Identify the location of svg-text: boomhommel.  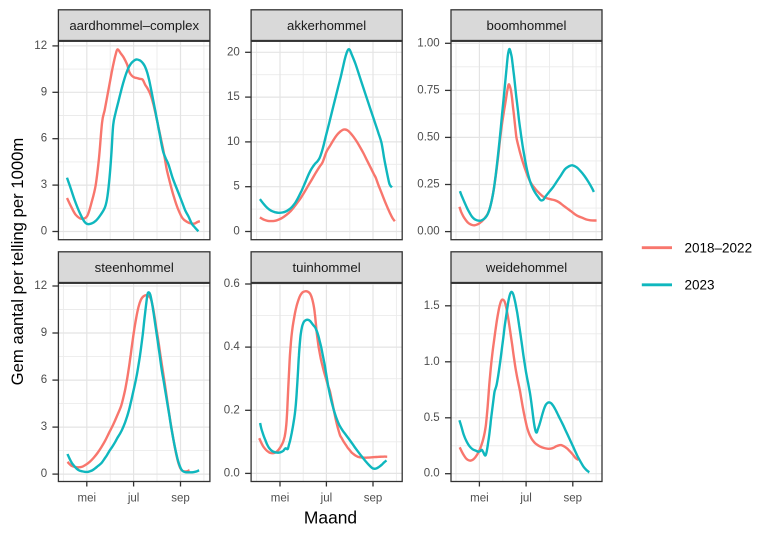
(527, 25).